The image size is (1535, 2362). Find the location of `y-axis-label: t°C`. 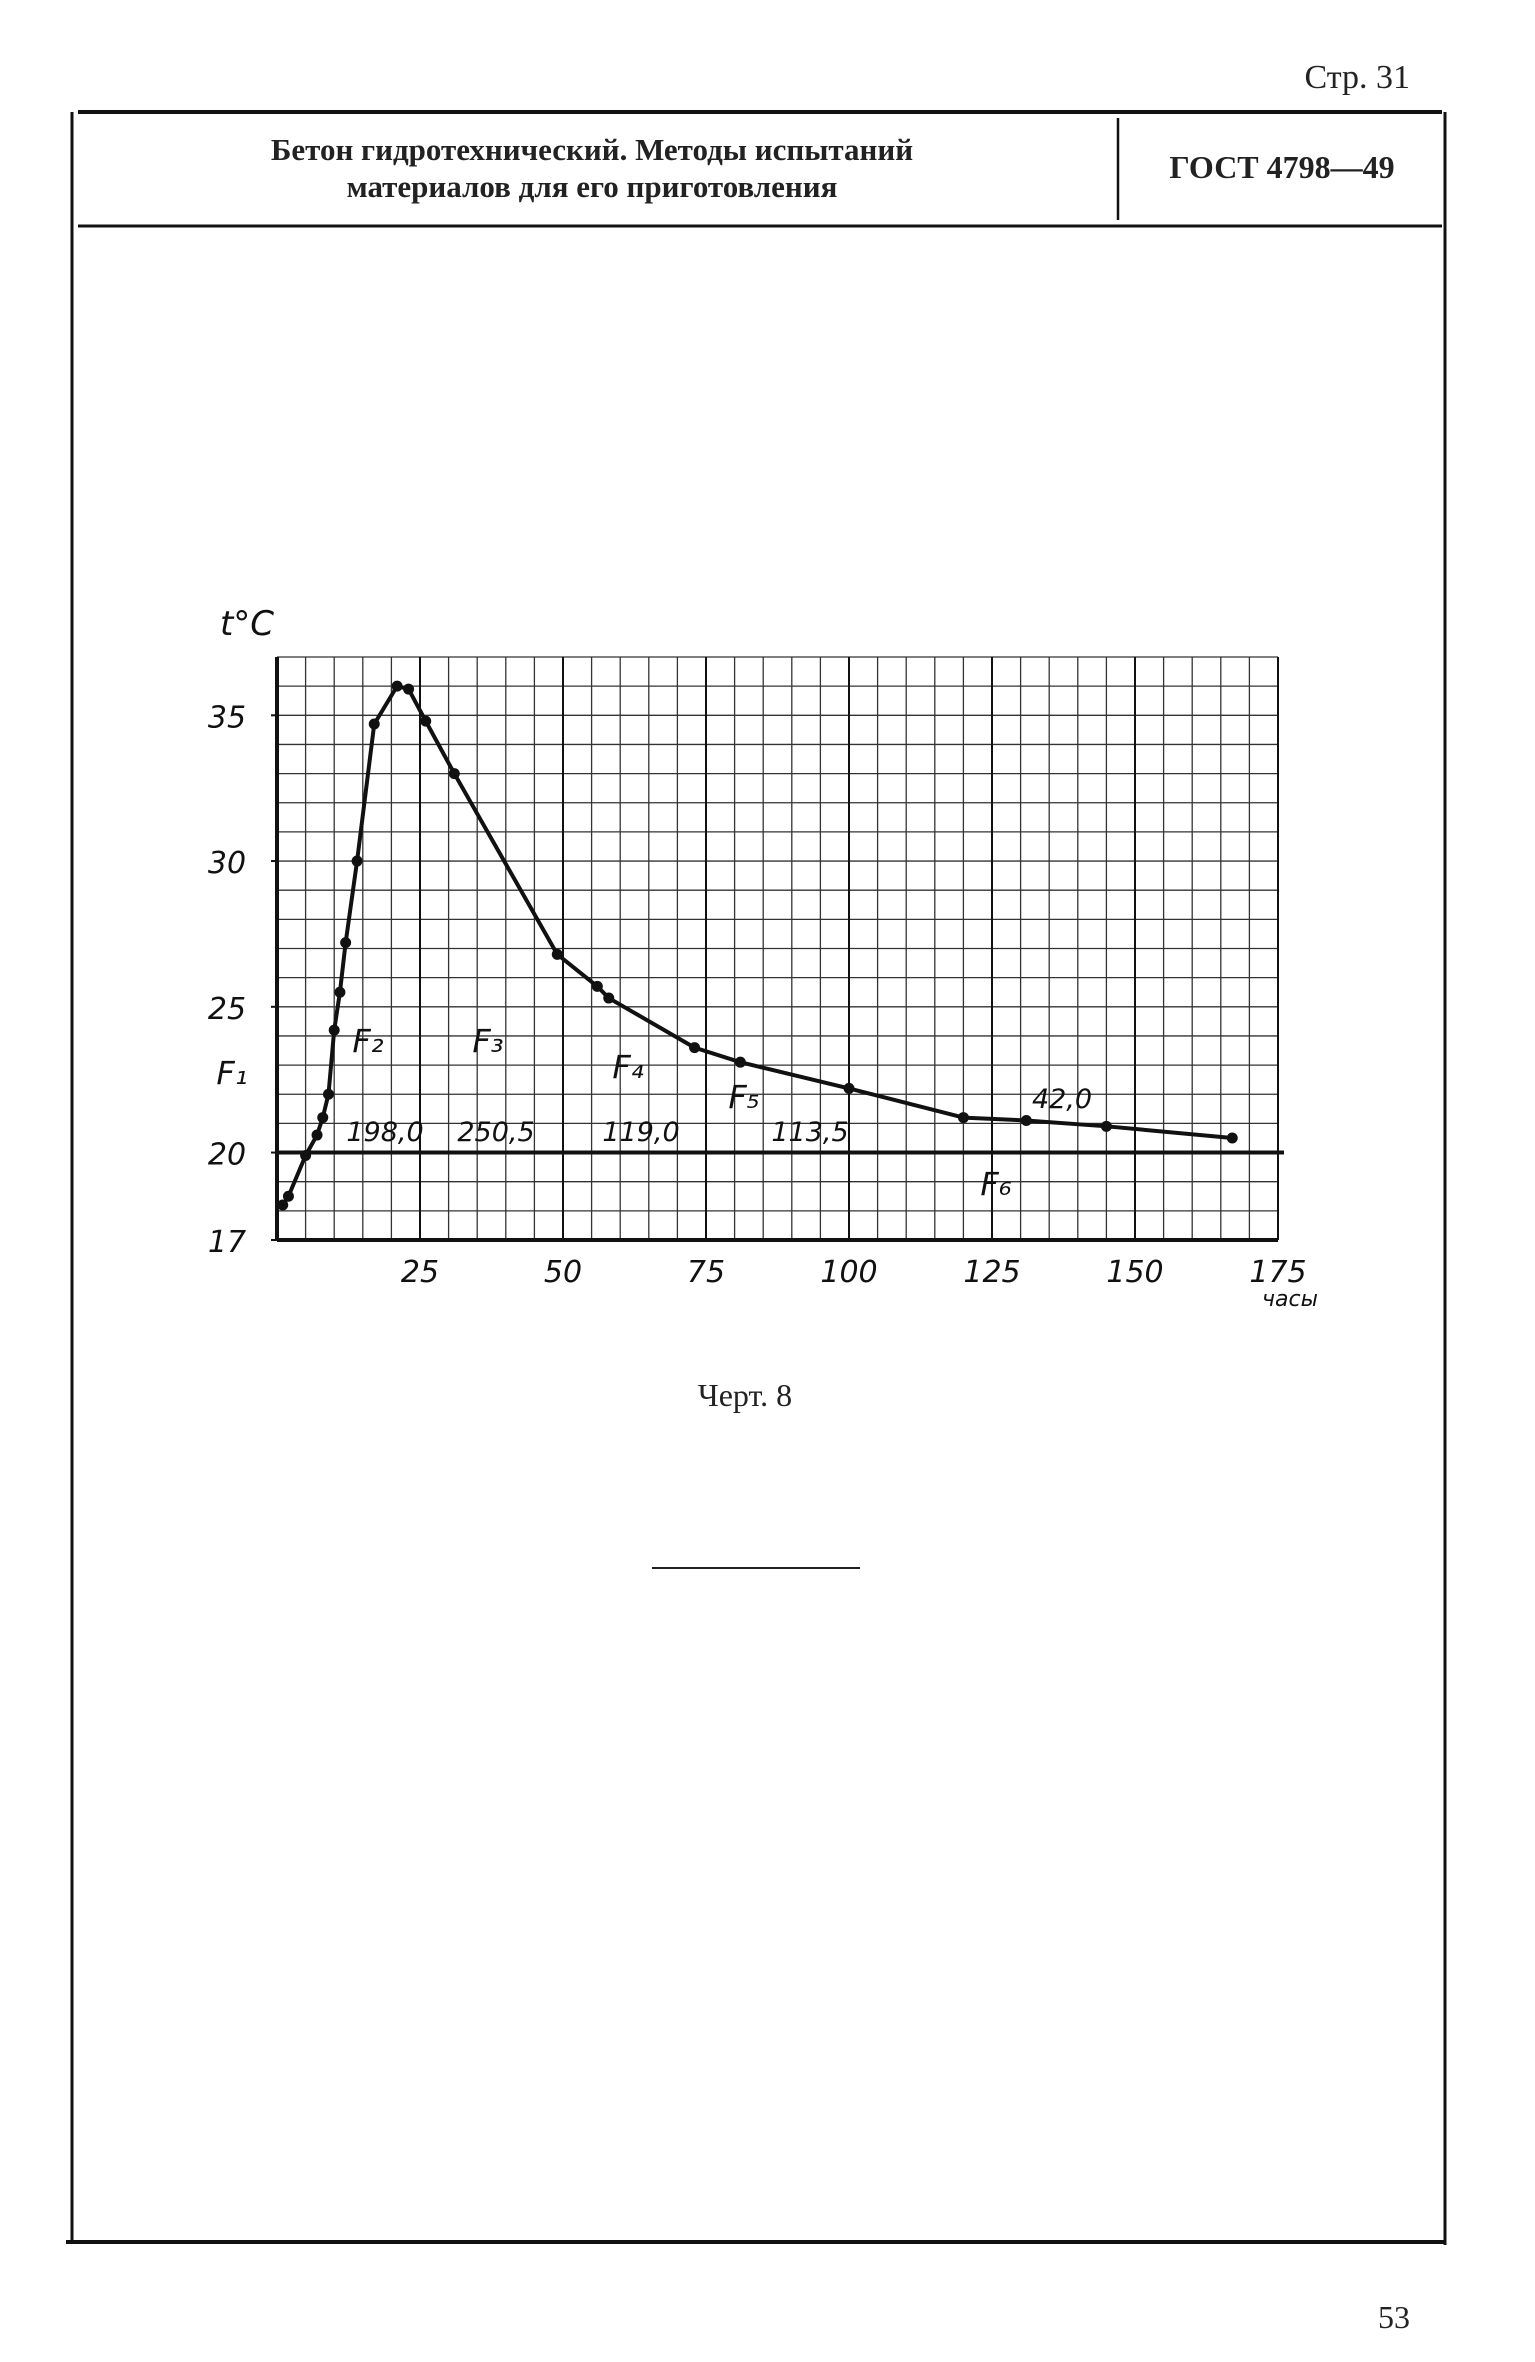

y-axis-label: t°C is located at coordinates (247, 624).